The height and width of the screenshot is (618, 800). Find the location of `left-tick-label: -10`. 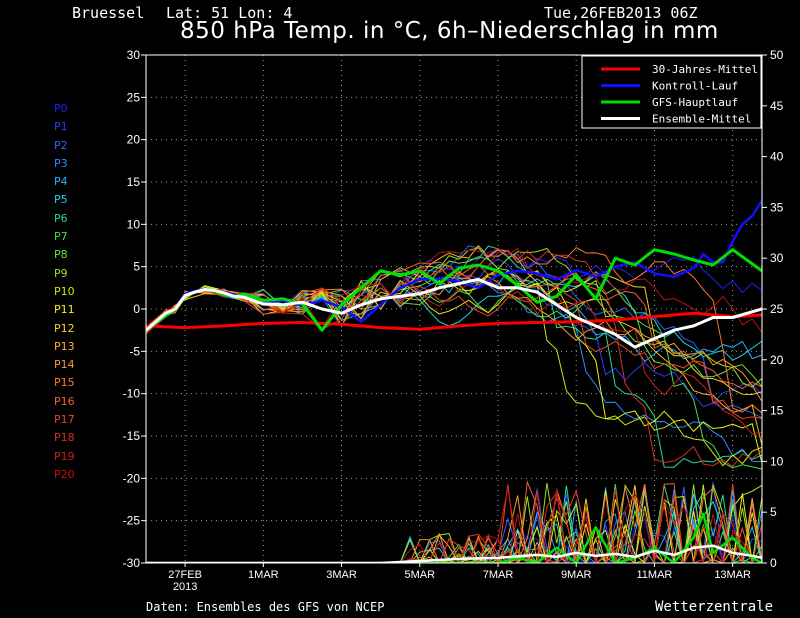

left-tick-label: -10 is located at coordinates (132, 394).